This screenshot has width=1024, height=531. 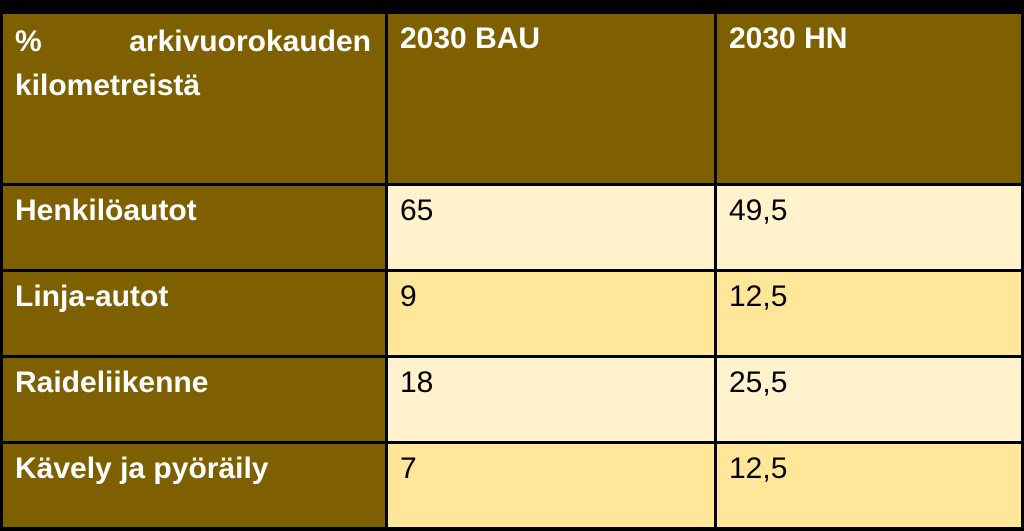 I want to click on value-cell: 9, so click(x=551, y=313).